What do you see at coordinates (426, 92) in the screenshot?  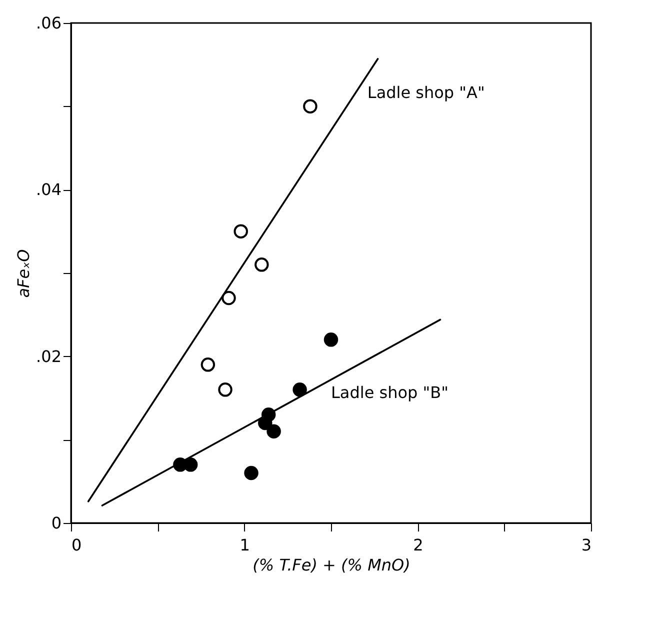 I see `annotation: Ladle shop "A"` at bounding box center [426, 92].